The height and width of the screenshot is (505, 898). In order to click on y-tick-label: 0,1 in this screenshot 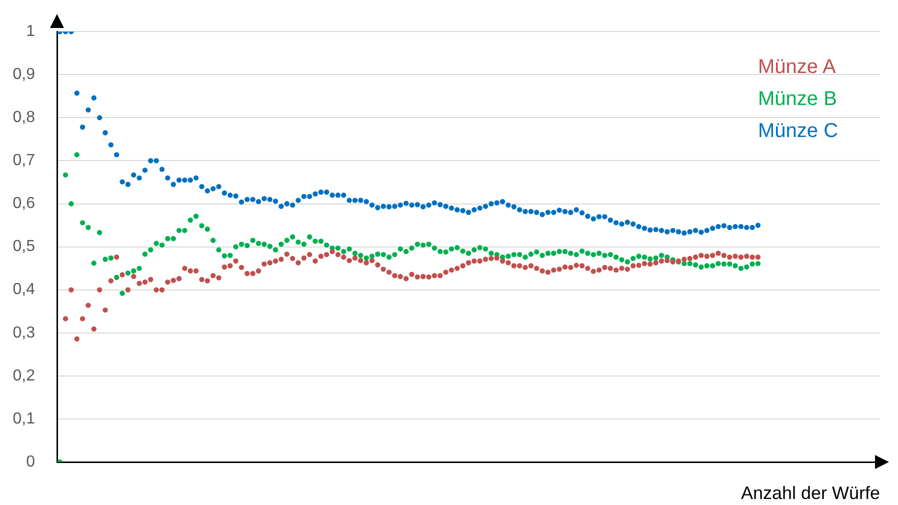, I will do `click(24, 419)`.